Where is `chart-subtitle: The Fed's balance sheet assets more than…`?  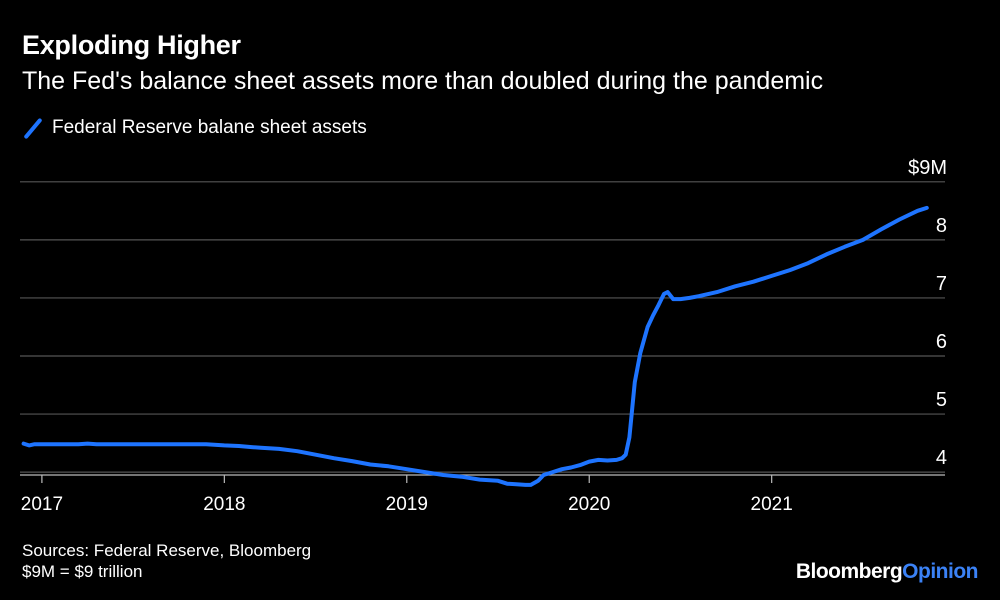
chart-subtitle: The Fed's balance sheet assets more than… is located at coordinates (423, 81).